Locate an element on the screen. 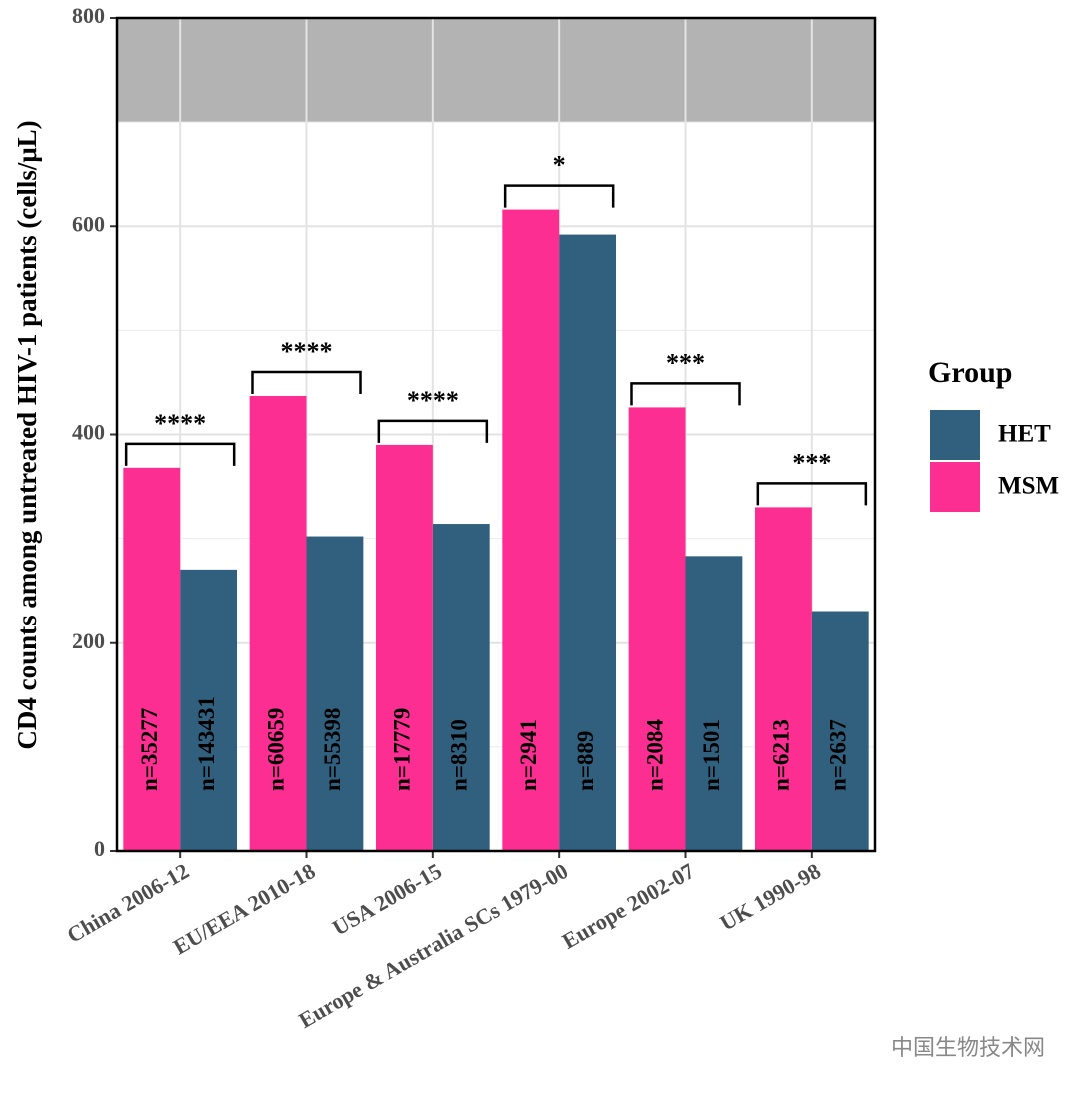  legend-title: Group is located at coordinates (970, 372).